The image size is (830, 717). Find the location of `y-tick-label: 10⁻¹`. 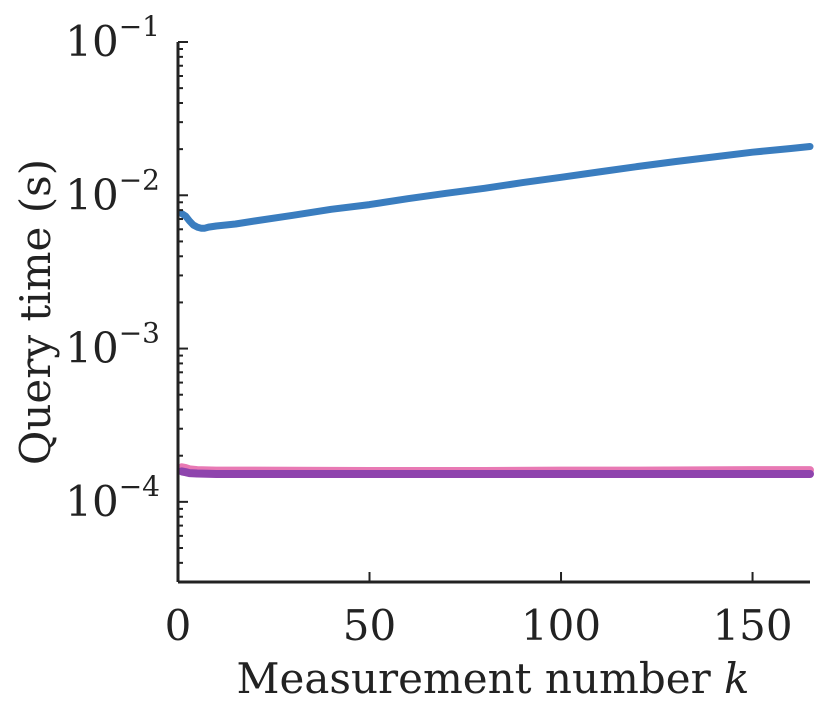

y-tick-label: 10⁻¹ is located at coordinates (112, 38).